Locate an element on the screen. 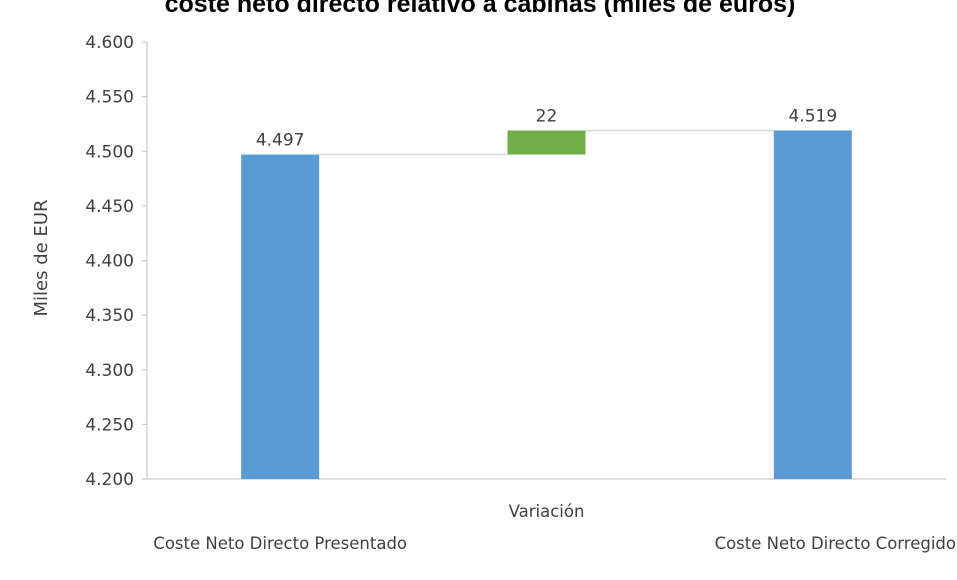 This screenshot has width=957, height=580. data-label: 4.497 is located at coordinates (280, 141).